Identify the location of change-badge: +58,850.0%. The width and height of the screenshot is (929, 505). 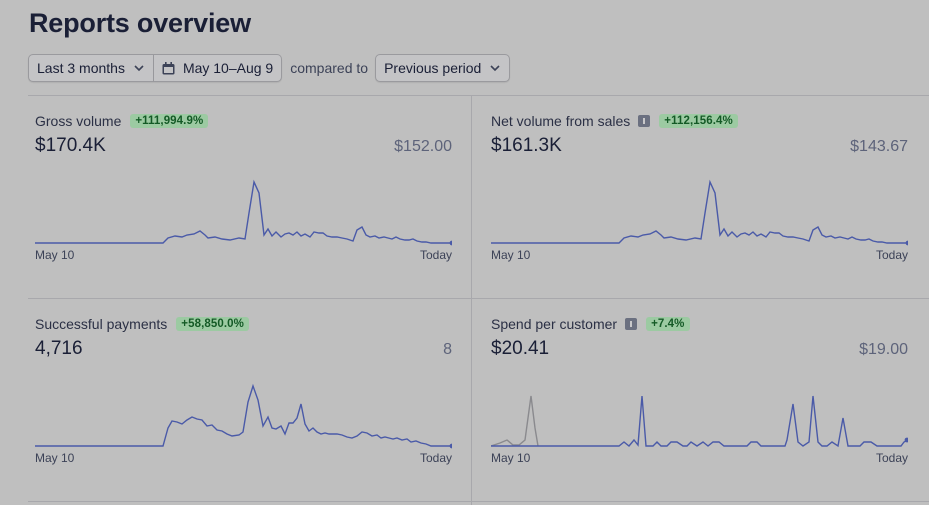
(213, 324).